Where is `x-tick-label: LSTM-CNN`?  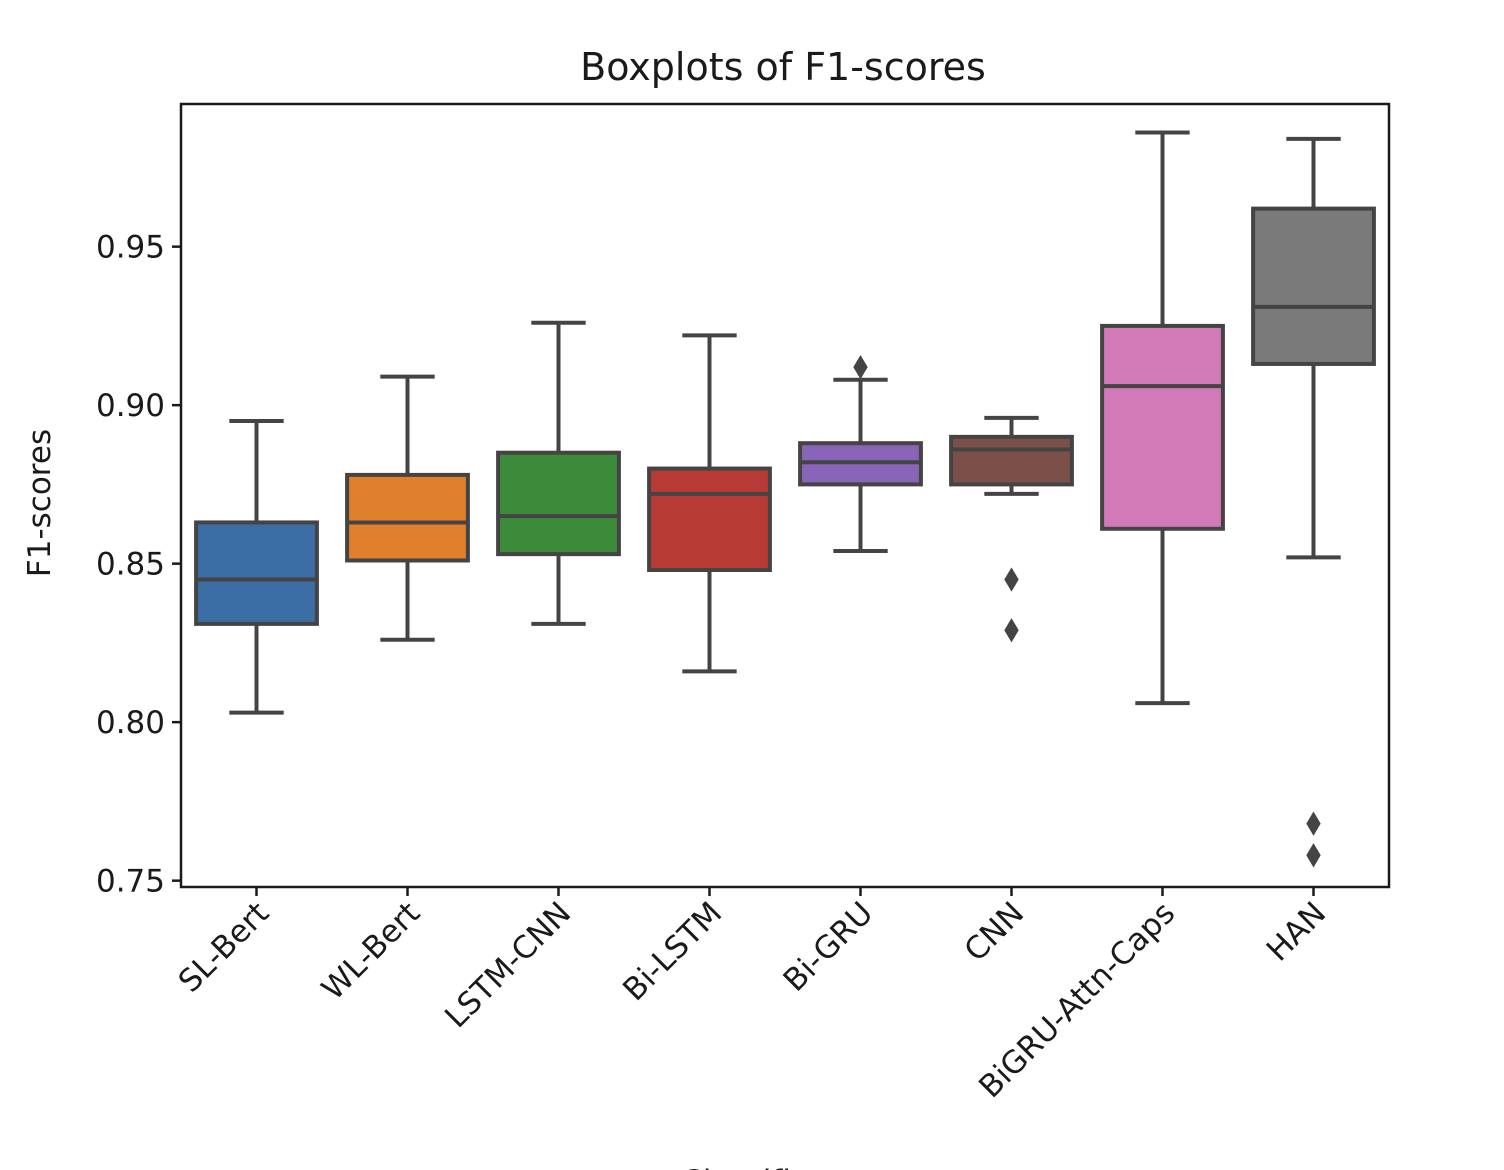 x-tick-label: LSTM-CNN is located at coordinates (508, 965).